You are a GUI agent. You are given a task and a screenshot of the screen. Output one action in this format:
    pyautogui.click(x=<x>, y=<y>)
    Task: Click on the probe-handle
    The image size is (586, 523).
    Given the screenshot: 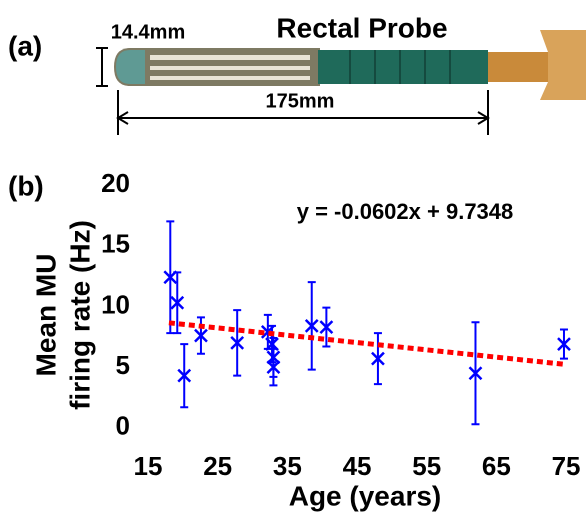 What is the action you would take?
    pyautogui.click(x=403, y=67)
    